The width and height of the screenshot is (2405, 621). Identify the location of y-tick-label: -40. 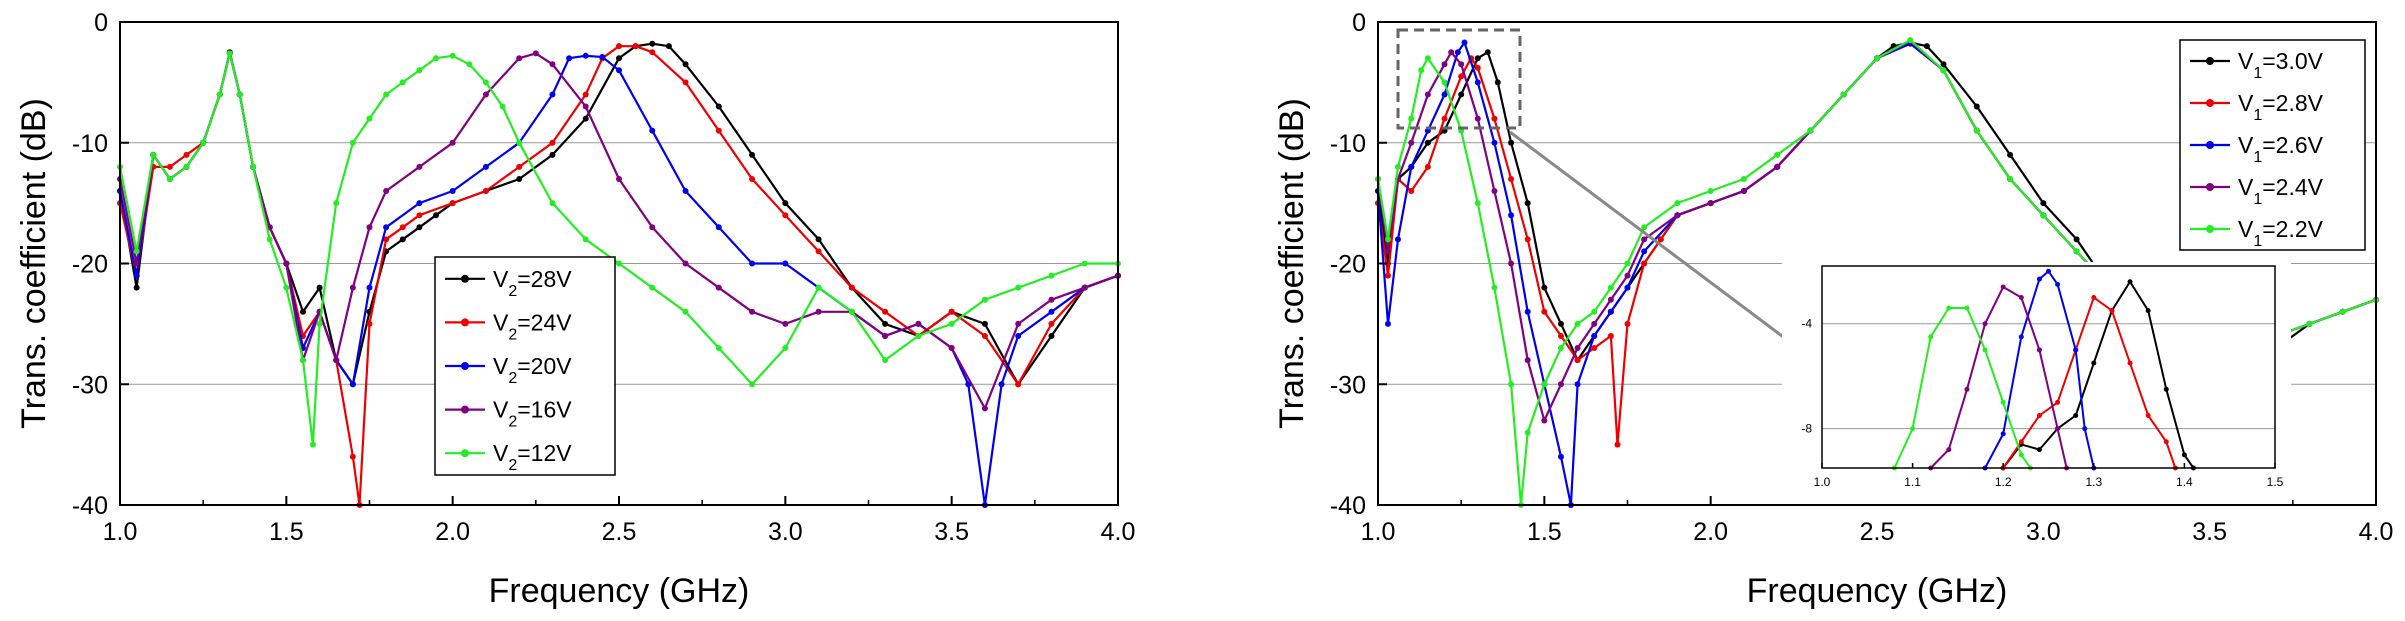
(90, 506).